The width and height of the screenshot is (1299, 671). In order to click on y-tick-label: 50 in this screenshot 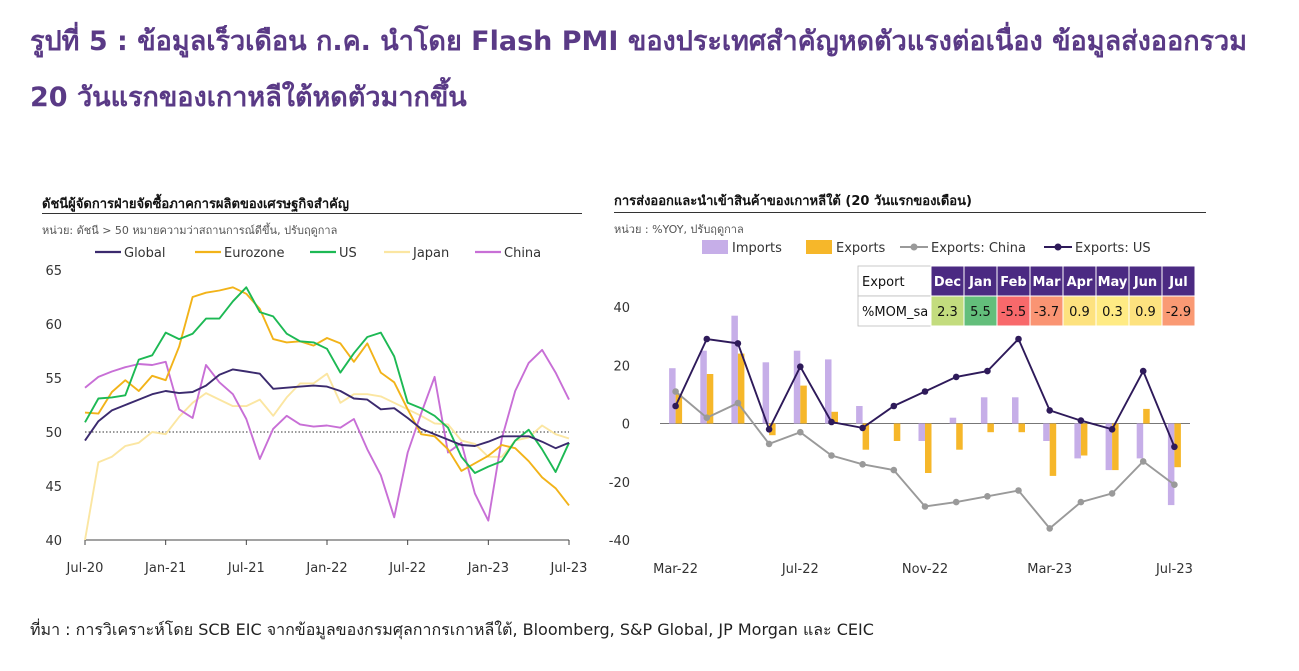, I will do `click(53, 433)`.